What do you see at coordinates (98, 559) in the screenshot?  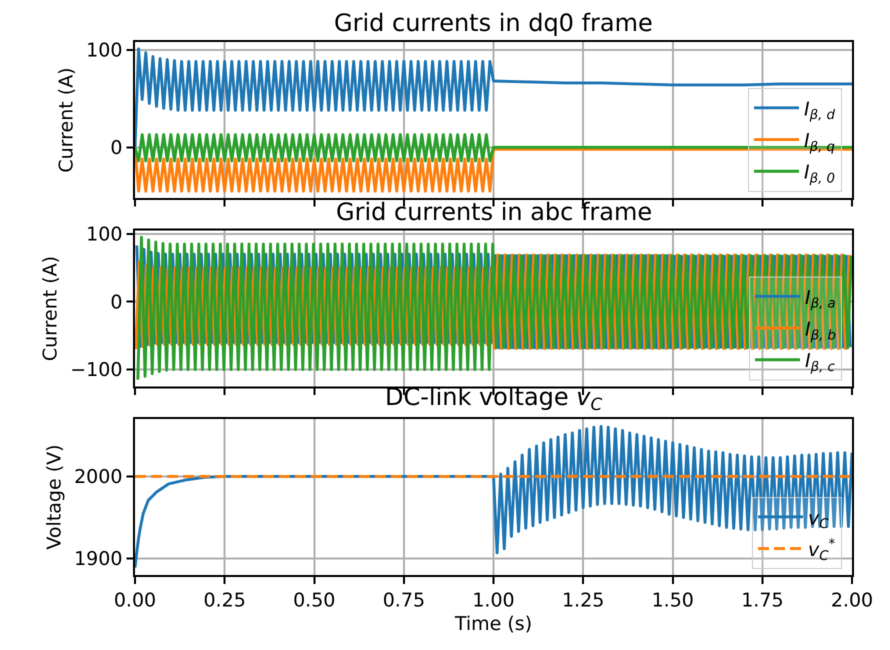 I see `y-tick-label: 1900` at bounding box center [98, 559].